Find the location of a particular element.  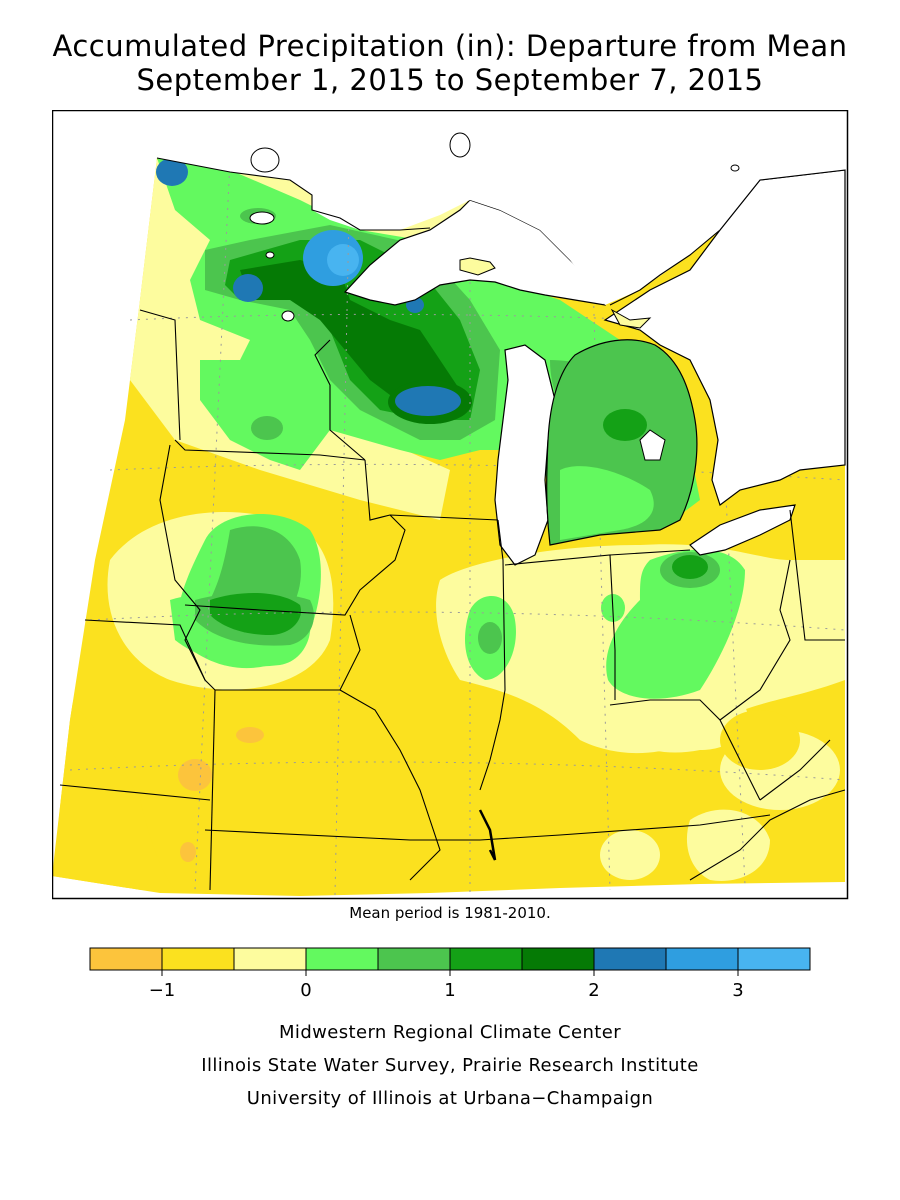

il-in is located at coordinates (492, 655).